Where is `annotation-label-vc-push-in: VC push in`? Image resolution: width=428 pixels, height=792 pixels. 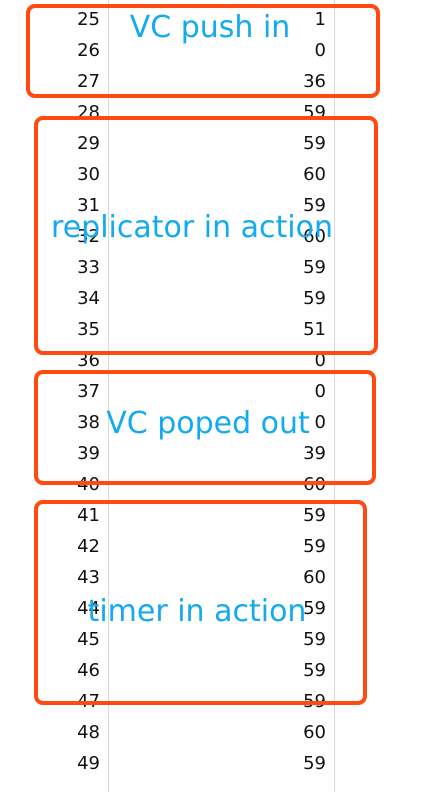
annotation-label-vc-push-in: VC push in is located at coordinates (210, 27).